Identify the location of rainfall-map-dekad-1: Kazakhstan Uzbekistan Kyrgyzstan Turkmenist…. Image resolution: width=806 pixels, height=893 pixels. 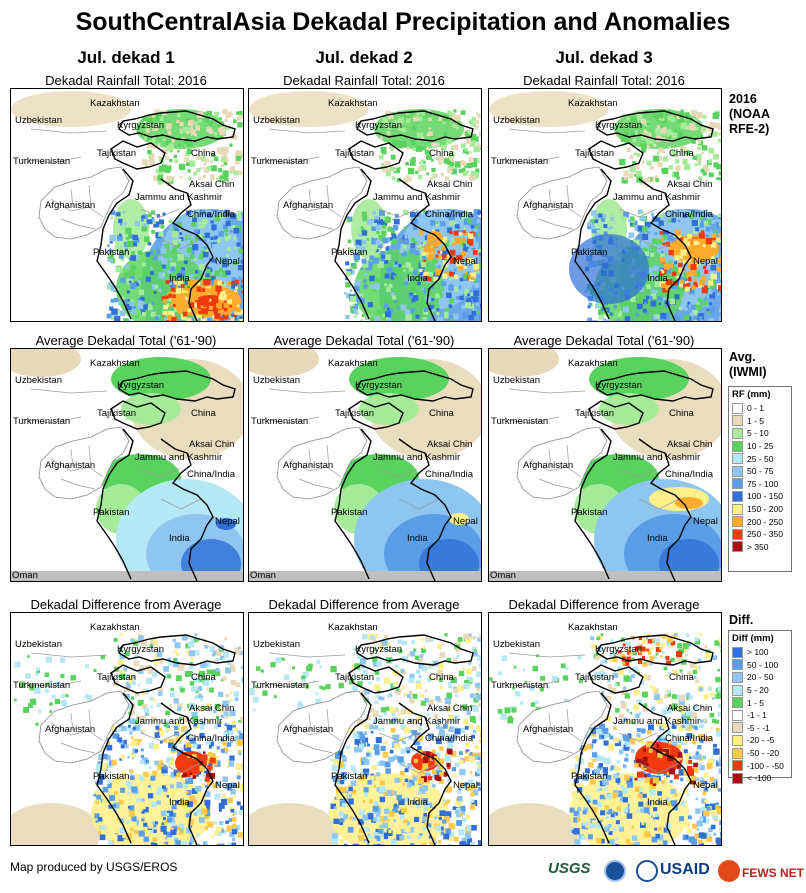
(127, 205).